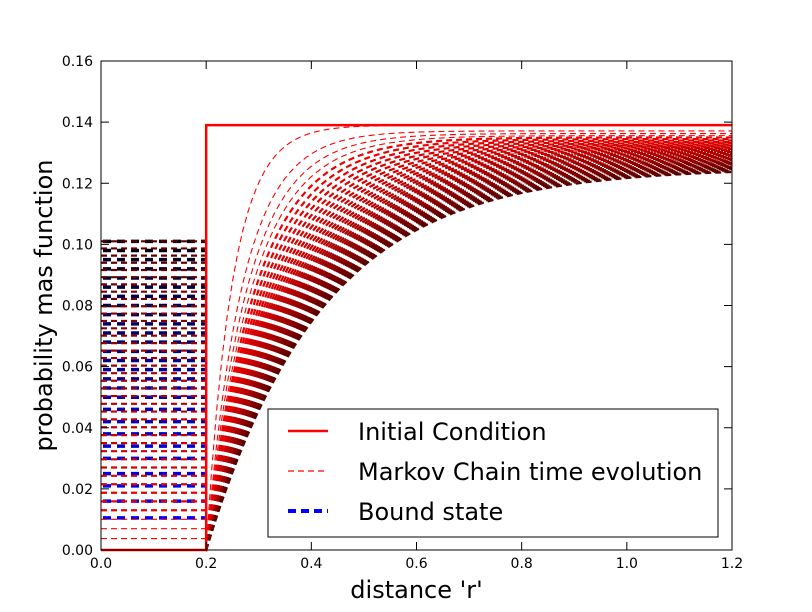 Image resolution: width=812 pixels, height=612 pixels. I want to click on y-tick-label: 0.10, so click(77, 245).